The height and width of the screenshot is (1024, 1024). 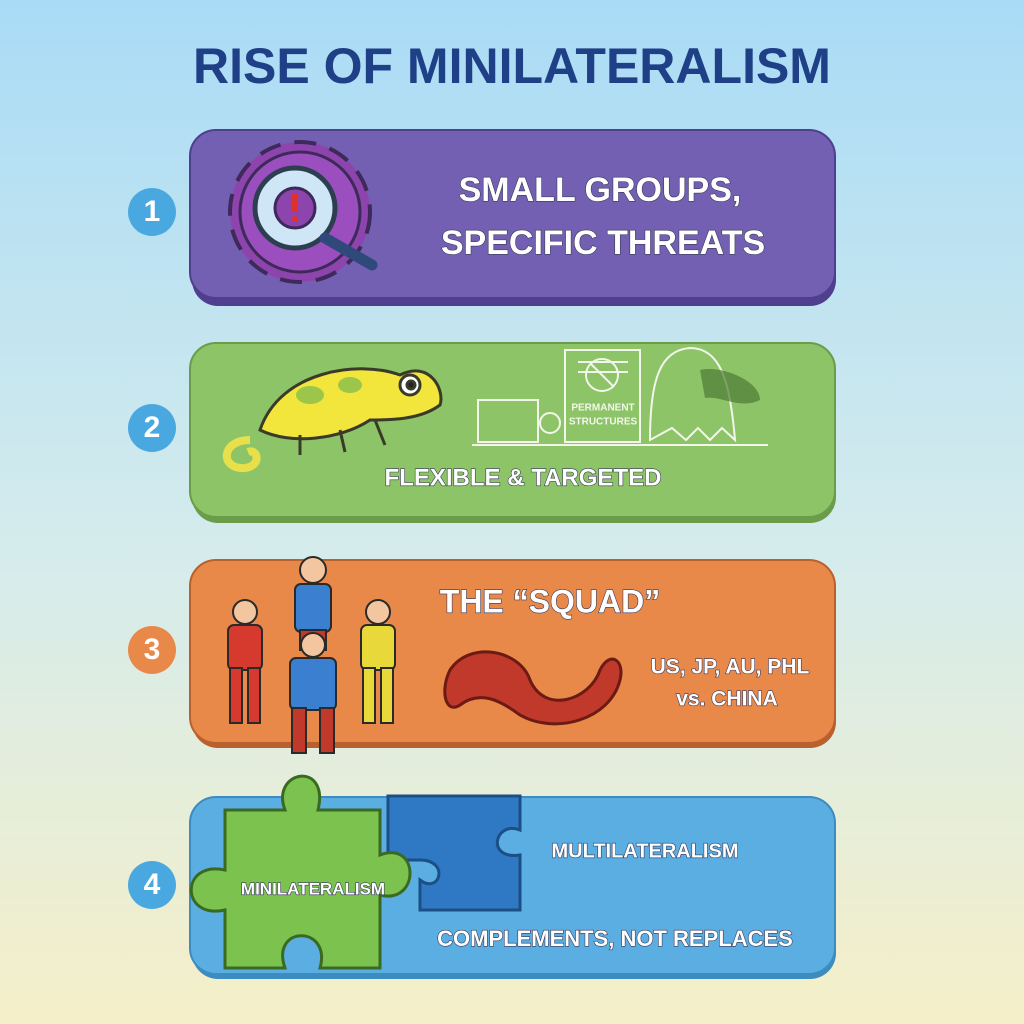 What do you see at coordinates (454, 853) in the screenshot?
I see `puzzle-piece-right` at bounding box center [454, 853].